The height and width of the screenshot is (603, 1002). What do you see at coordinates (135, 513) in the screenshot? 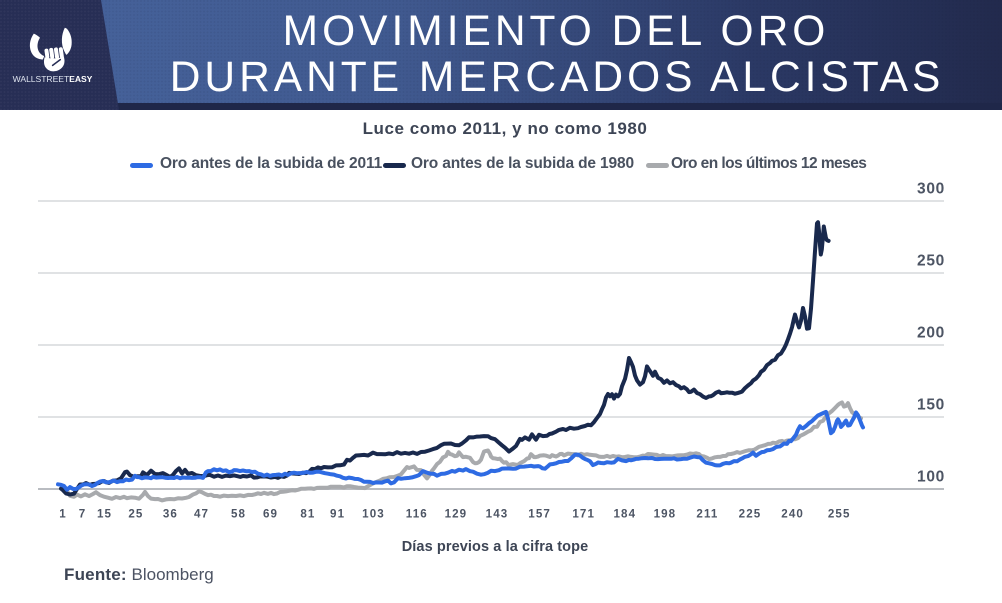
I see `svg-text: 25` at bounding box center [135, 513].